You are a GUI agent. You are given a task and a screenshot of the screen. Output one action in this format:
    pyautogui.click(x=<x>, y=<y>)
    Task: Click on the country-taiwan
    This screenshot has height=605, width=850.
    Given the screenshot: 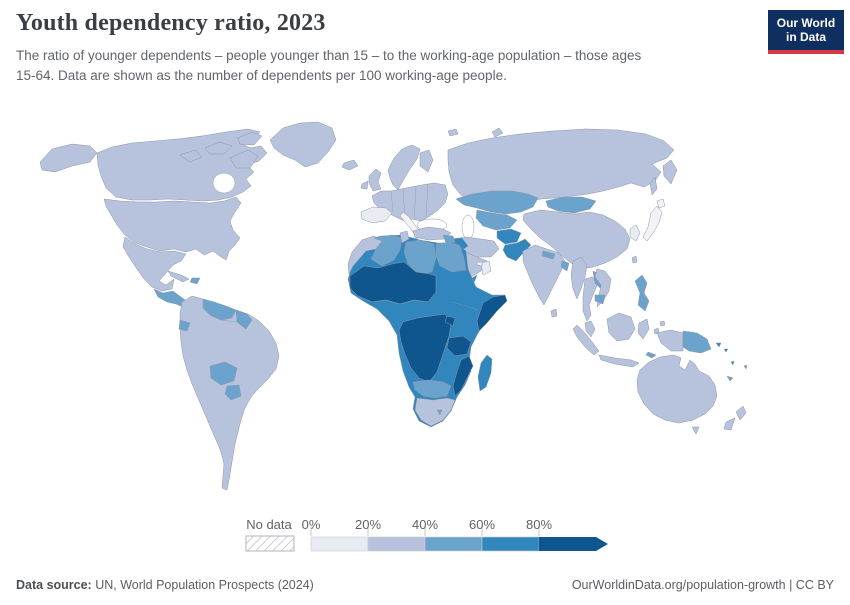 What is the action you would take?
    pyautogui.click(x=634, y=259)
    